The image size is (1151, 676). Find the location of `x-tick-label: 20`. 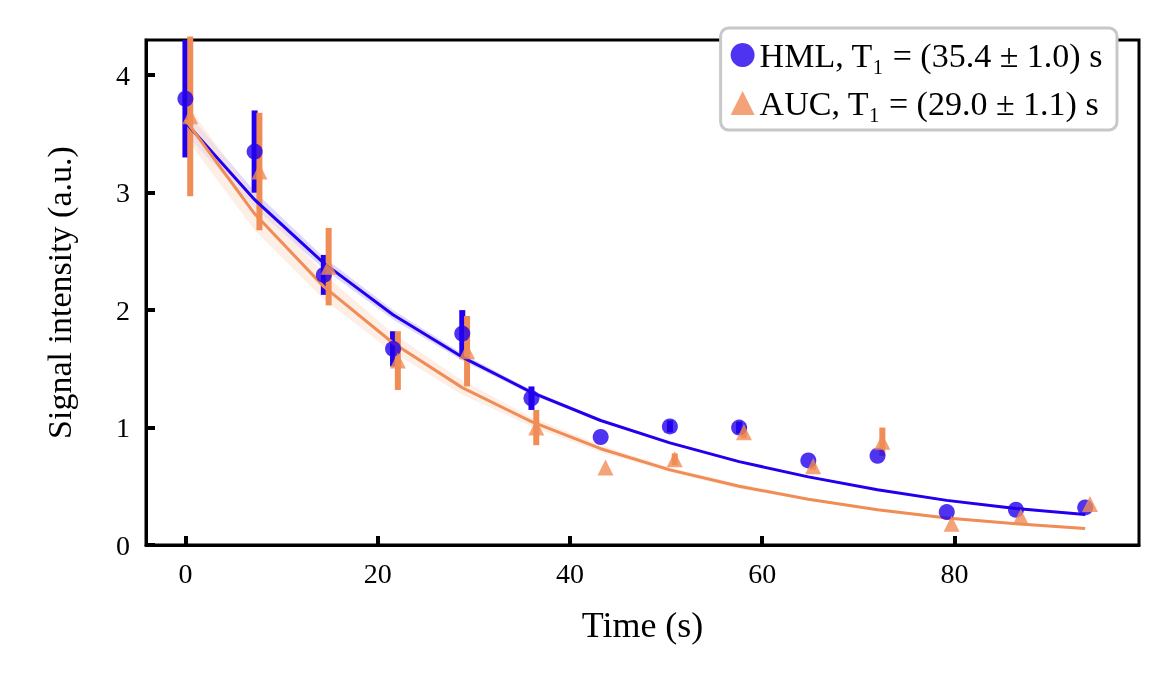

x-tick-label: 20 is located at coordinates (377, 573).